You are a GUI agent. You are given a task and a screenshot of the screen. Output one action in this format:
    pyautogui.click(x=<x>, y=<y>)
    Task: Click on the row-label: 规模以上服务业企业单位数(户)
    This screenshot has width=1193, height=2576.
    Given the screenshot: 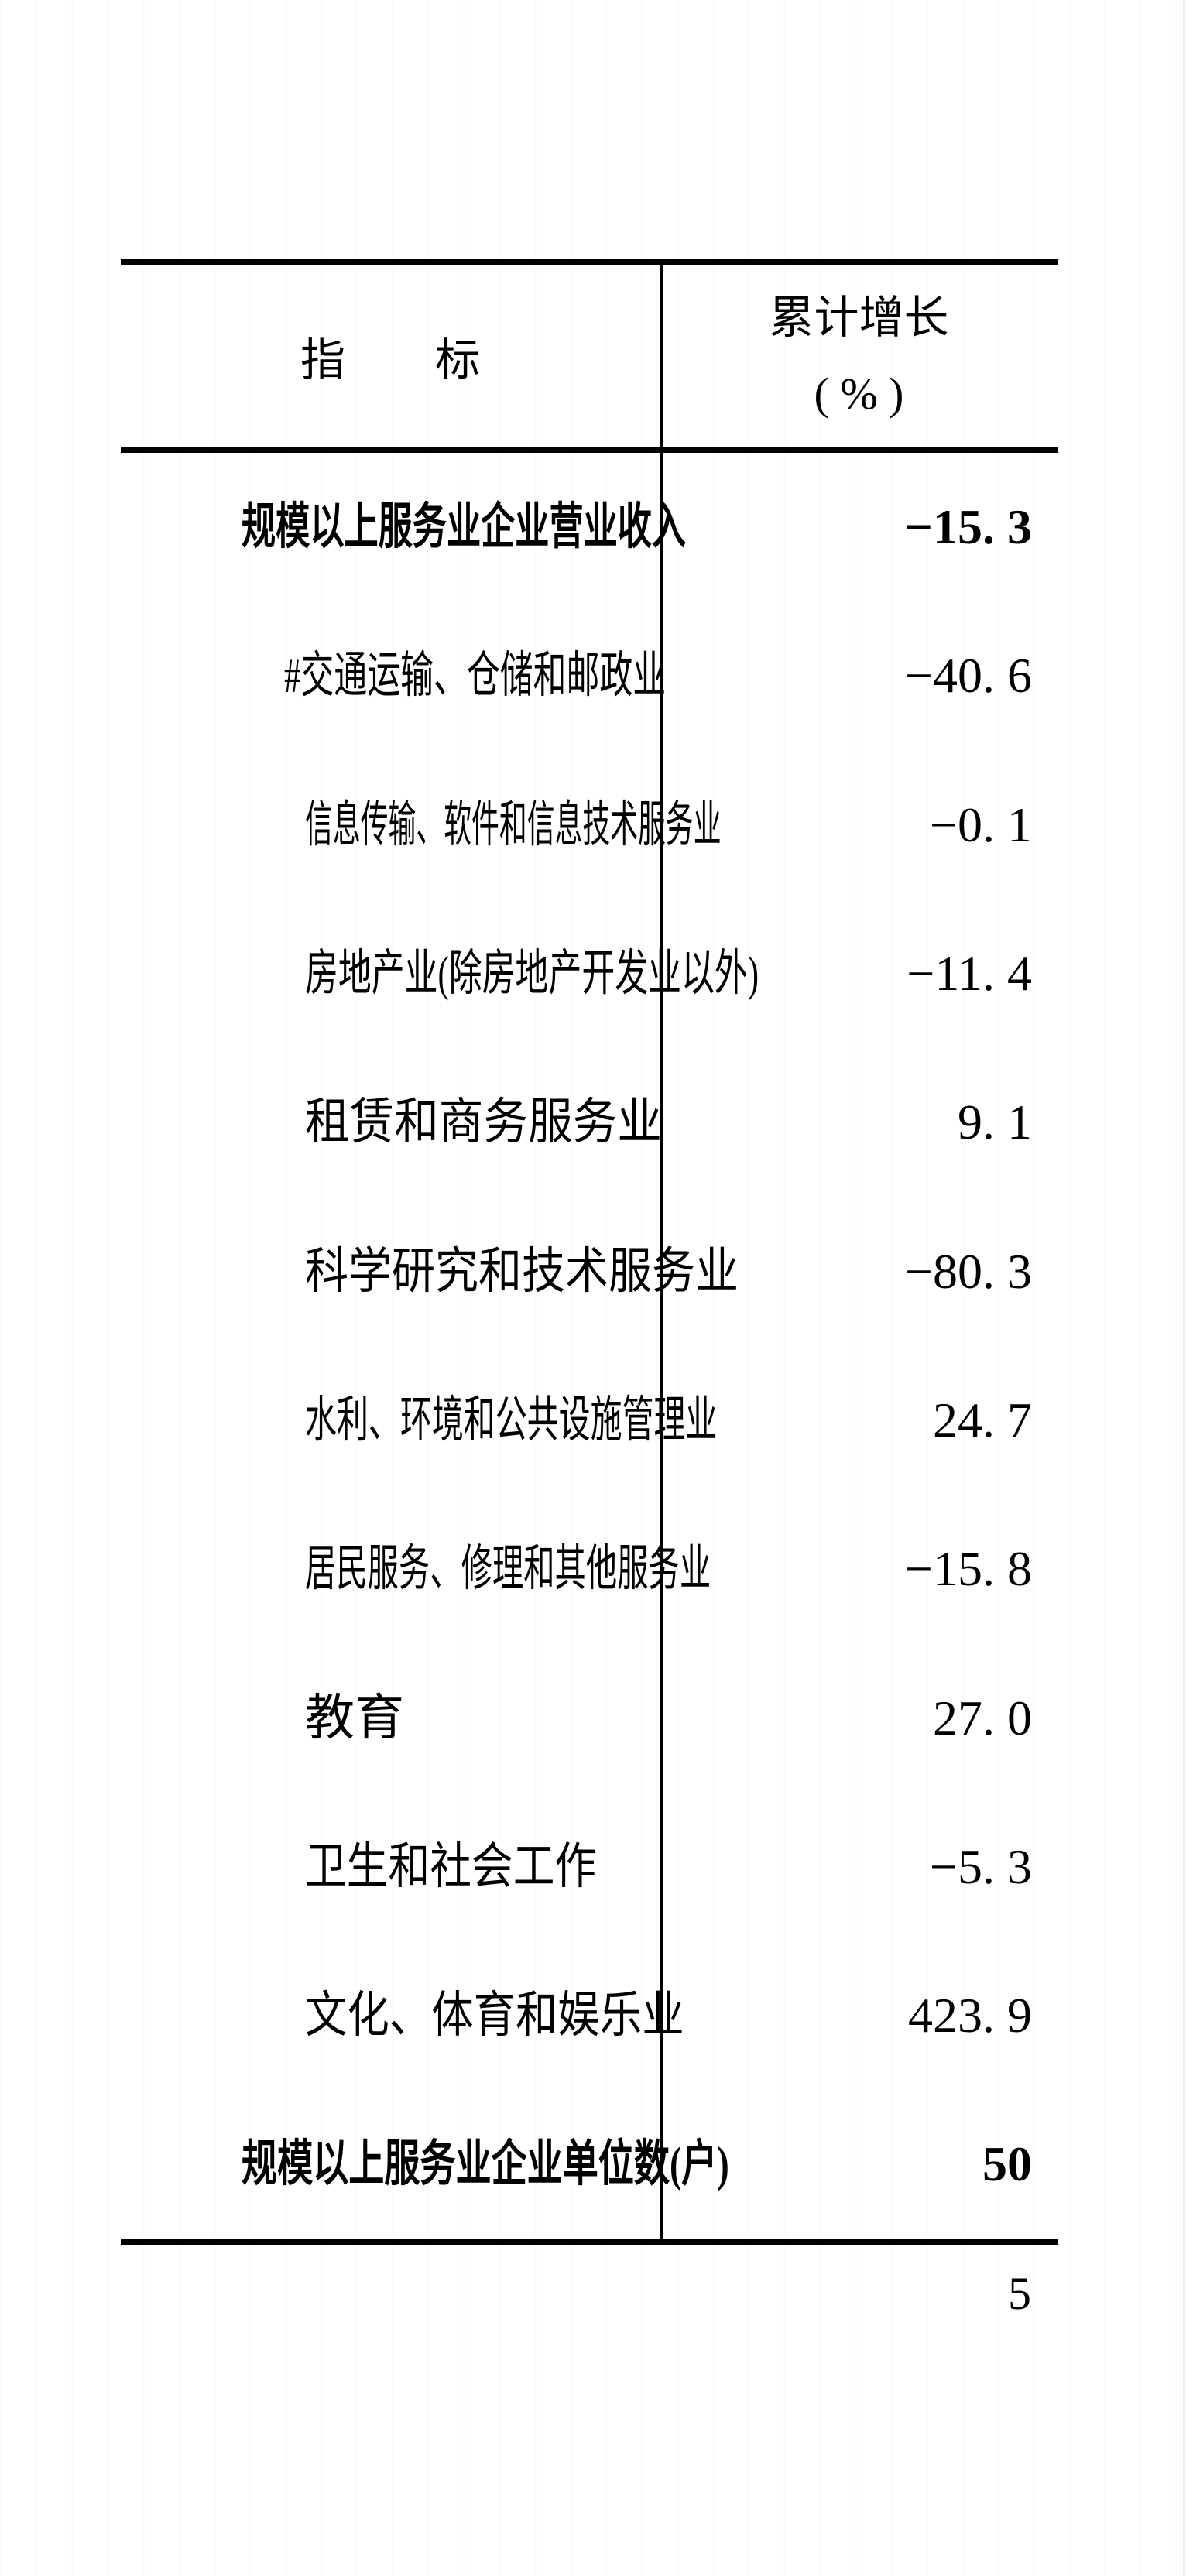 What is the action you would take?
    pyautogui.click(x=425, y=2164)
    